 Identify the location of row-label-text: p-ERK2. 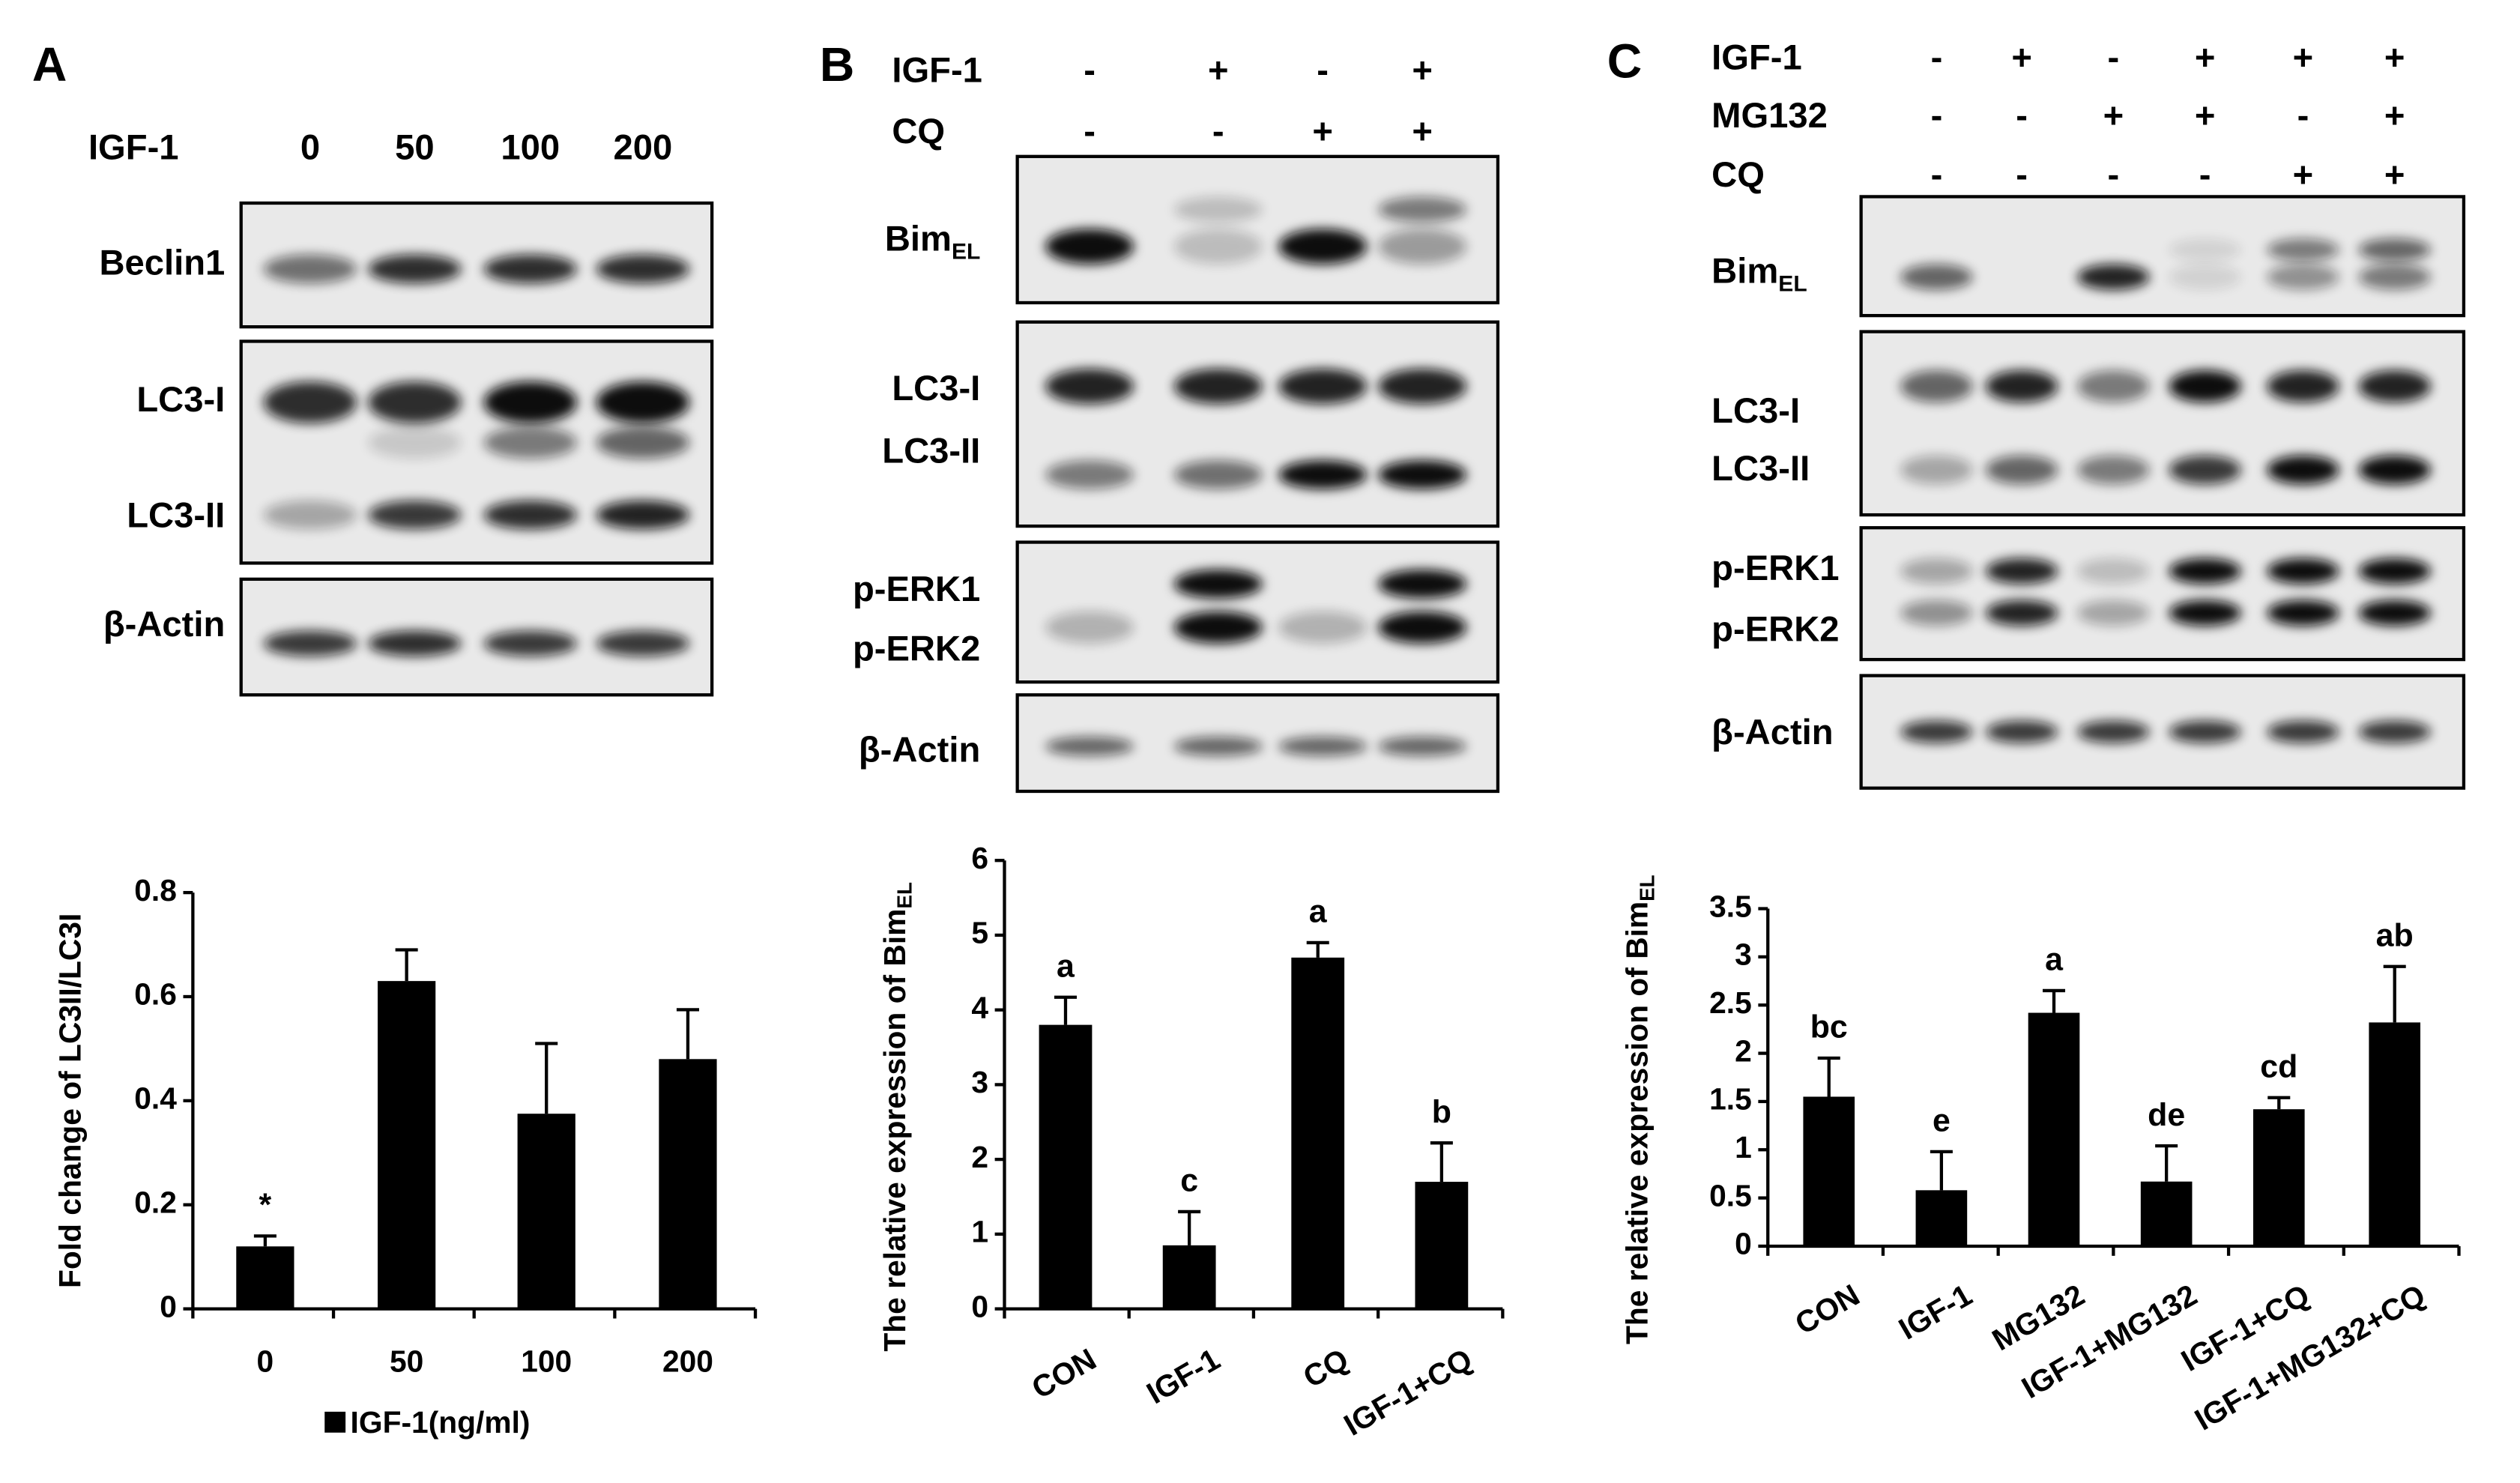
(1775, 629).